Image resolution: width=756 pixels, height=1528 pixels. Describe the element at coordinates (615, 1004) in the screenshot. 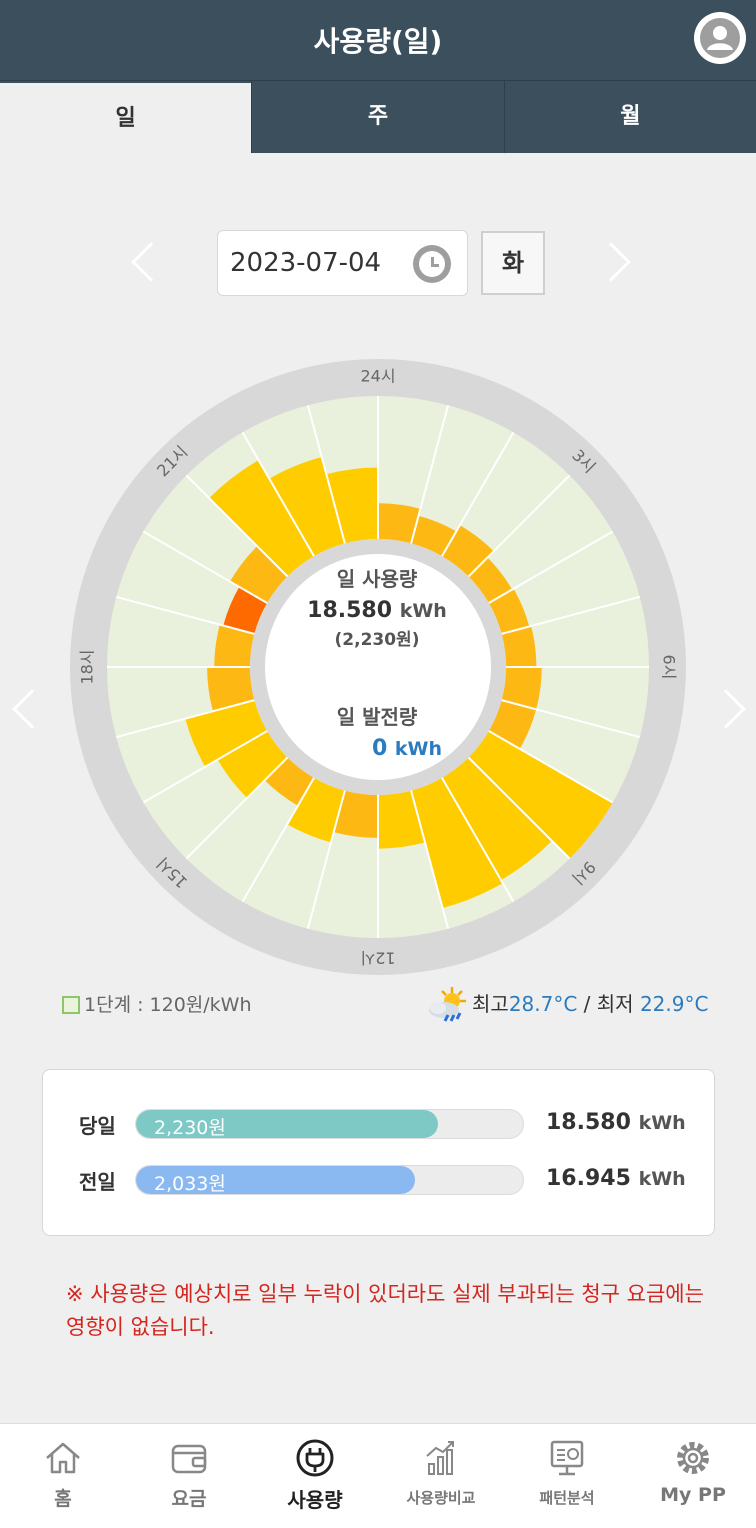

I see `low-temp-label: 최저` at that location.